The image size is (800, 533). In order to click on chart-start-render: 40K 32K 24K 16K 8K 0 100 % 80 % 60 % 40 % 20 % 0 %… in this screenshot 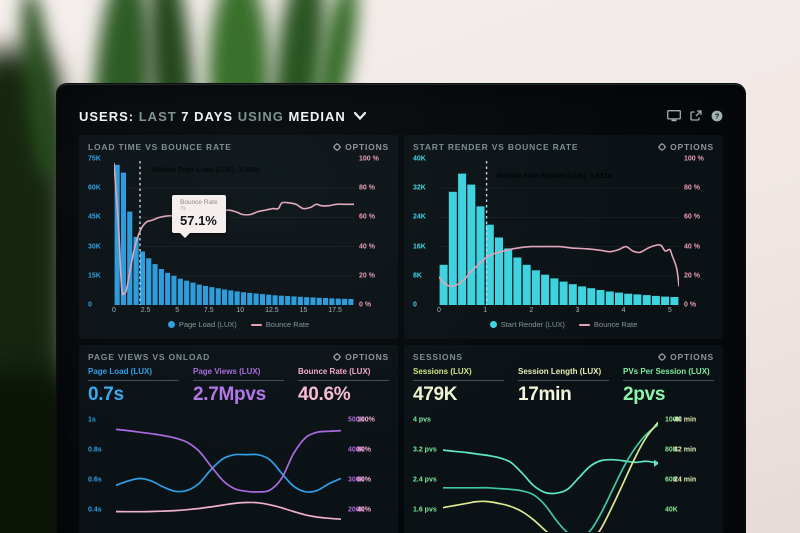, I will do `click(563, 232)`.